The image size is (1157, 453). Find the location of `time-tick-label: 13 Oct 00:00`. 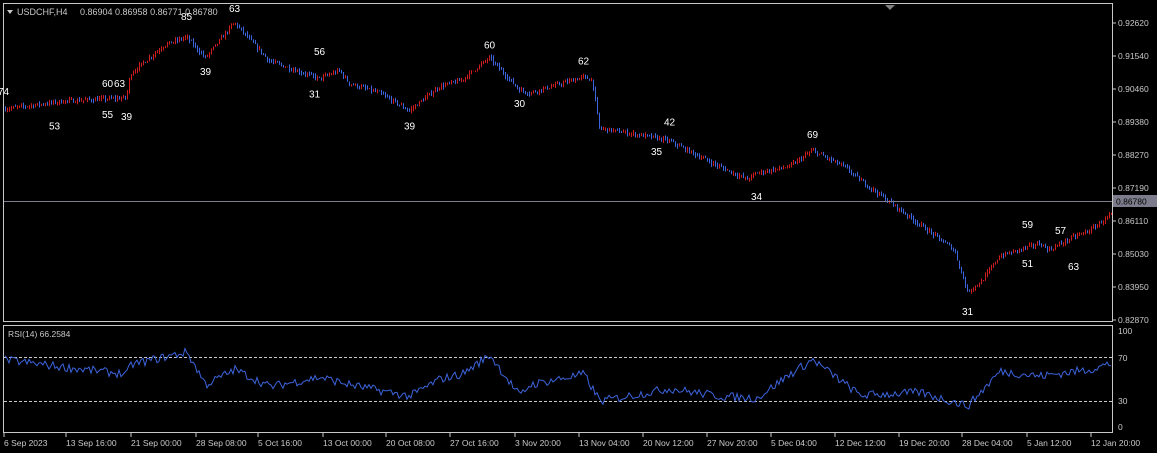

time-tick-label: 13 Oct 00:00 is located at coordinates (347, 443).